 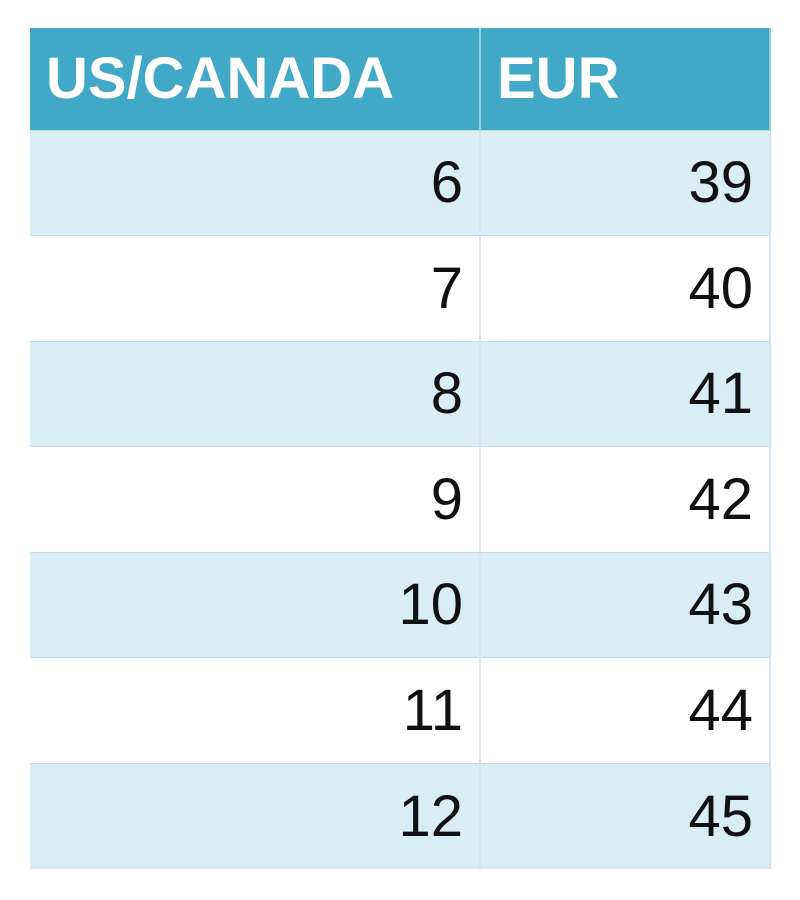 I want to click on table-row: 8 41, so click(x=400, y=393).